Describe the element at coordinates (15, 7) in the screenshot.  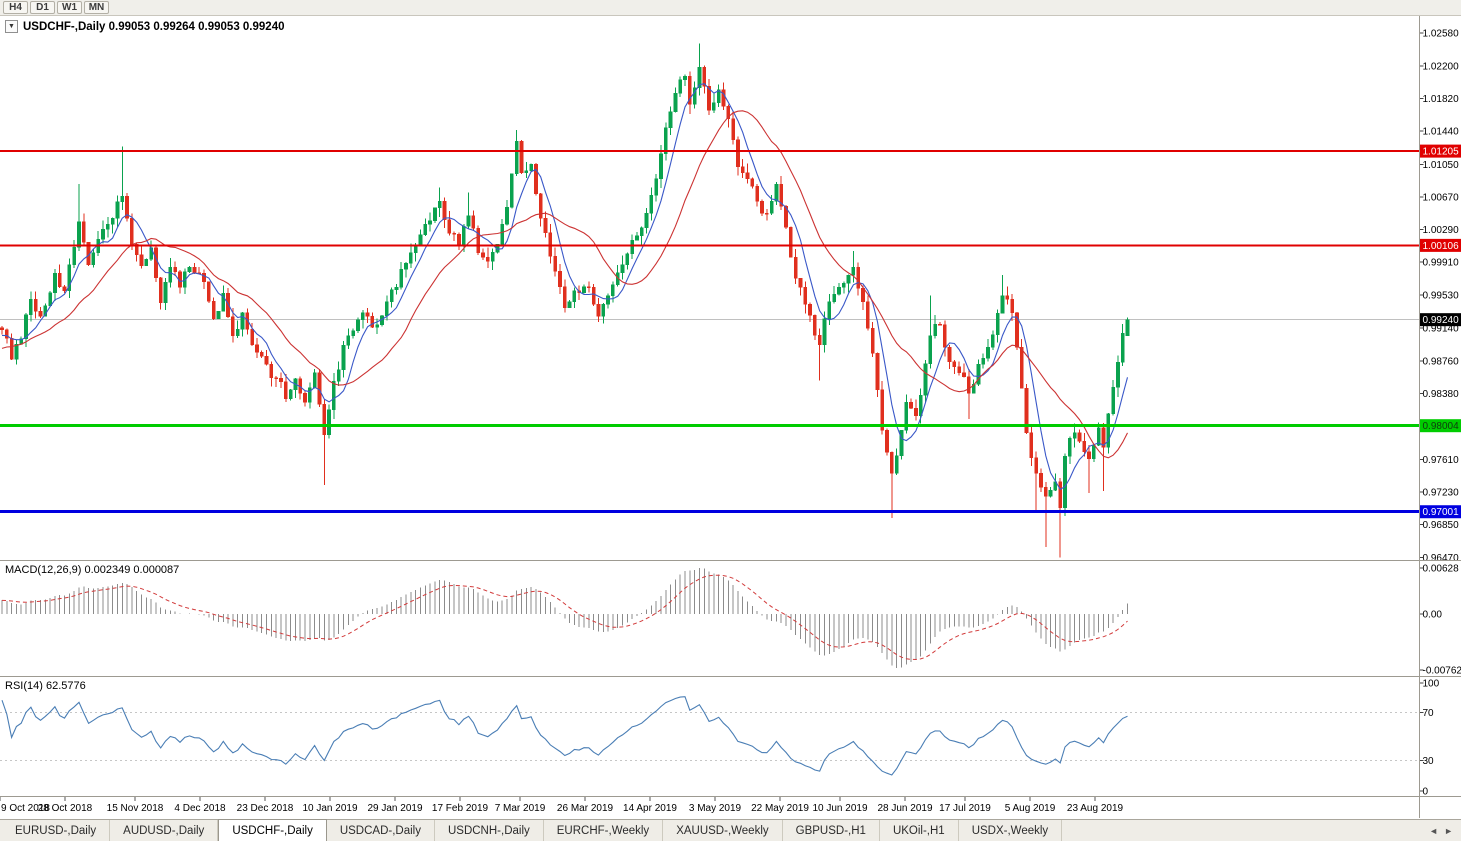
I see `period-button-h4: H4` at that location.